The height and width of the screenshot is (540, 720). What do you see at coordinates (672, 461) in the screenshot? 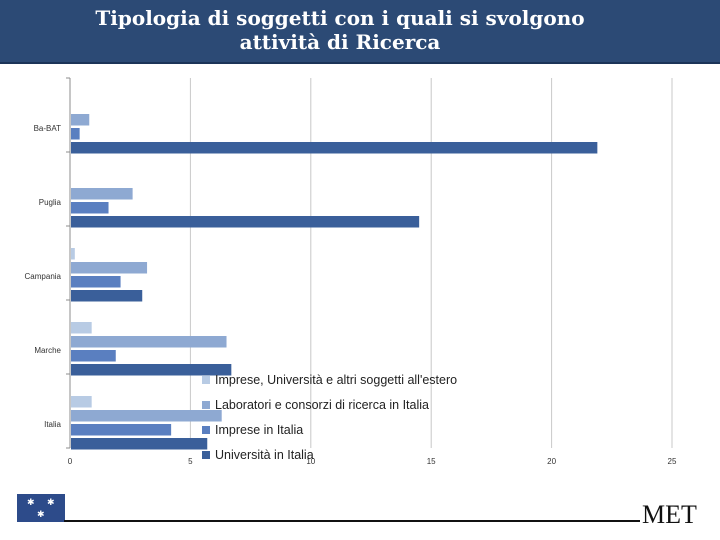
I see `x-tick-label: 25` at bounding box center [672, 461].